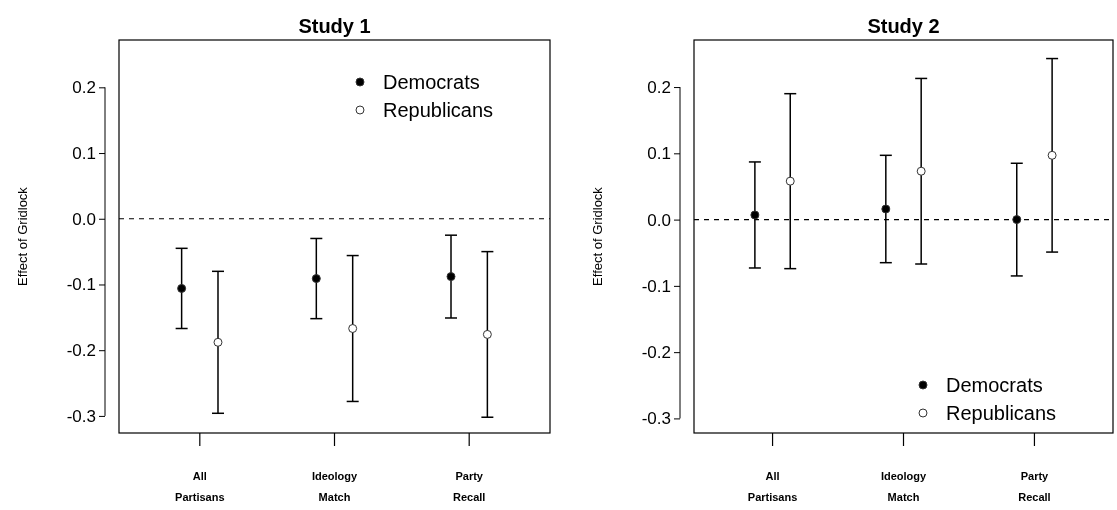  Describe the element at coordinates (903, 26) in the screenshot. I see `chart-title: Study 2` at that location.